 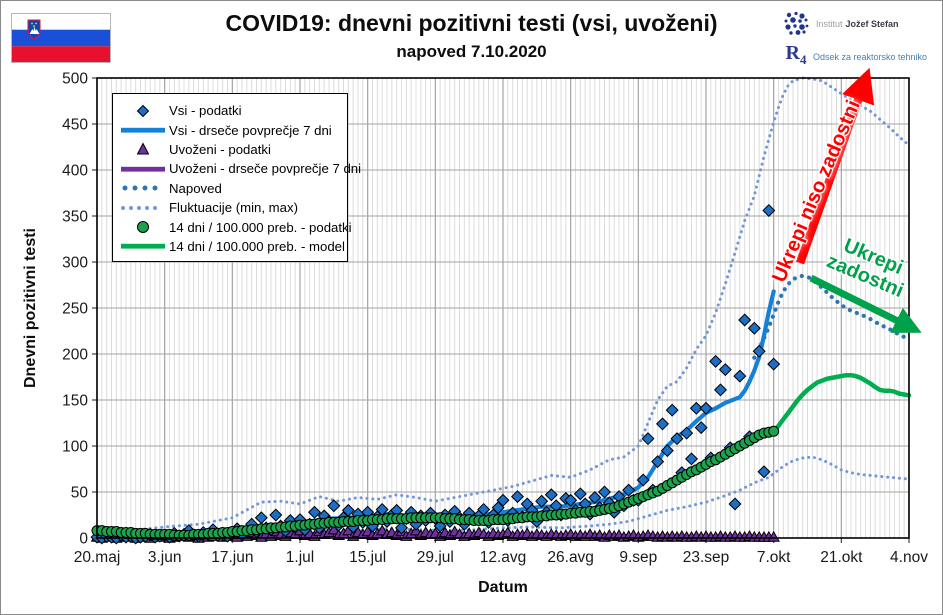 I want to click on legend-label: Napoved, so click(x=195, y=188).